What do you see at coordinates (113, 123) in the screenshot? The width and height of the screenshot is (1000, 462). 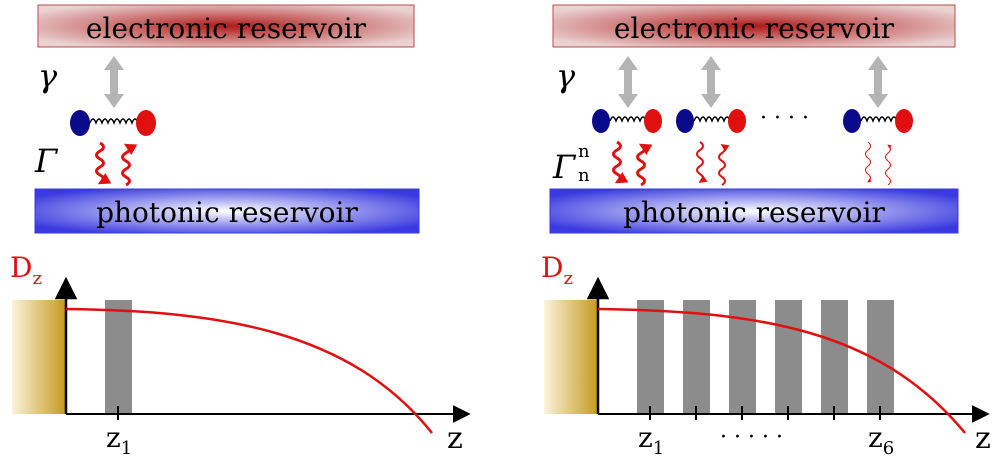 I see `dipole-icon` at bounding box center [113, 123].